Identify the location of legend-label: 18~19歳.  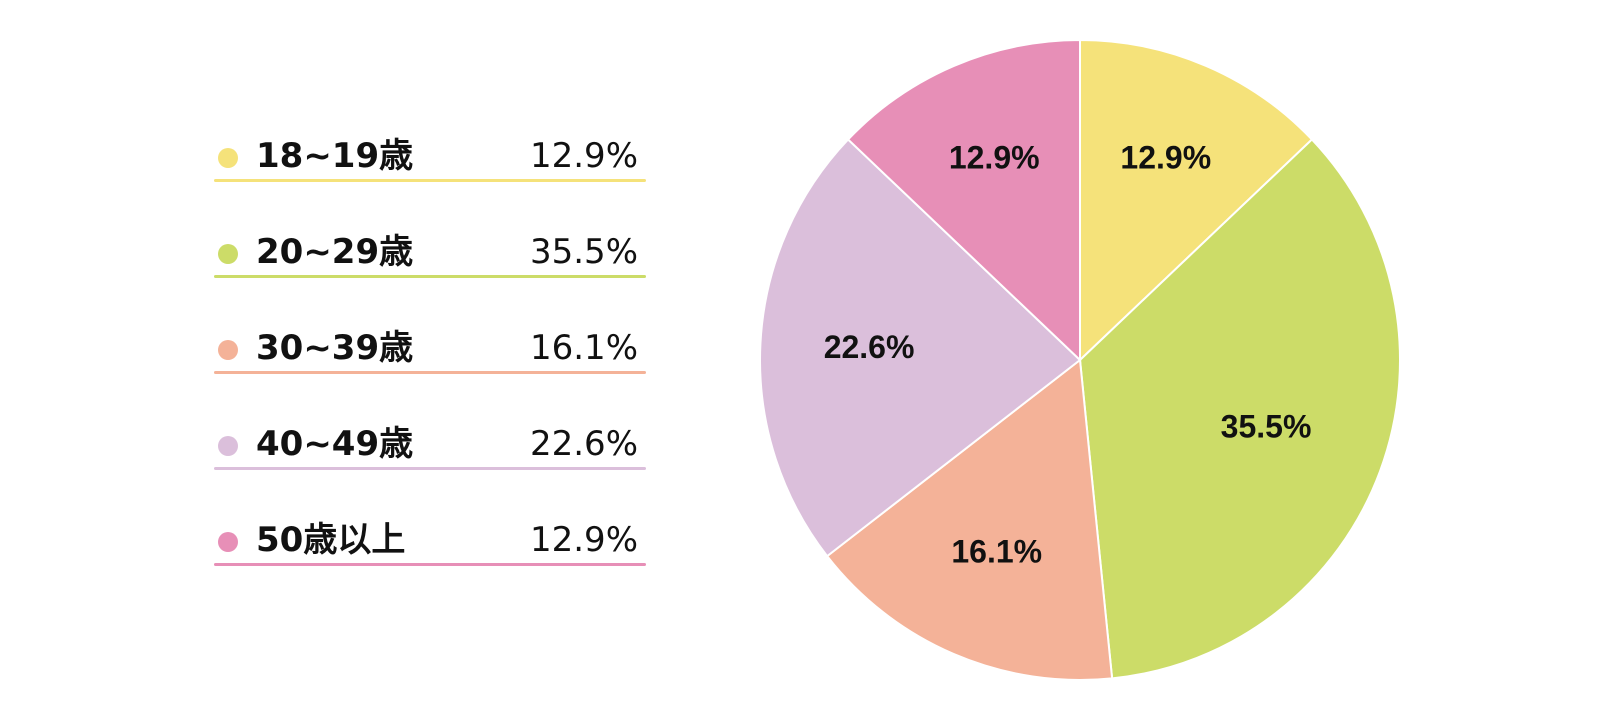
(335, 156).